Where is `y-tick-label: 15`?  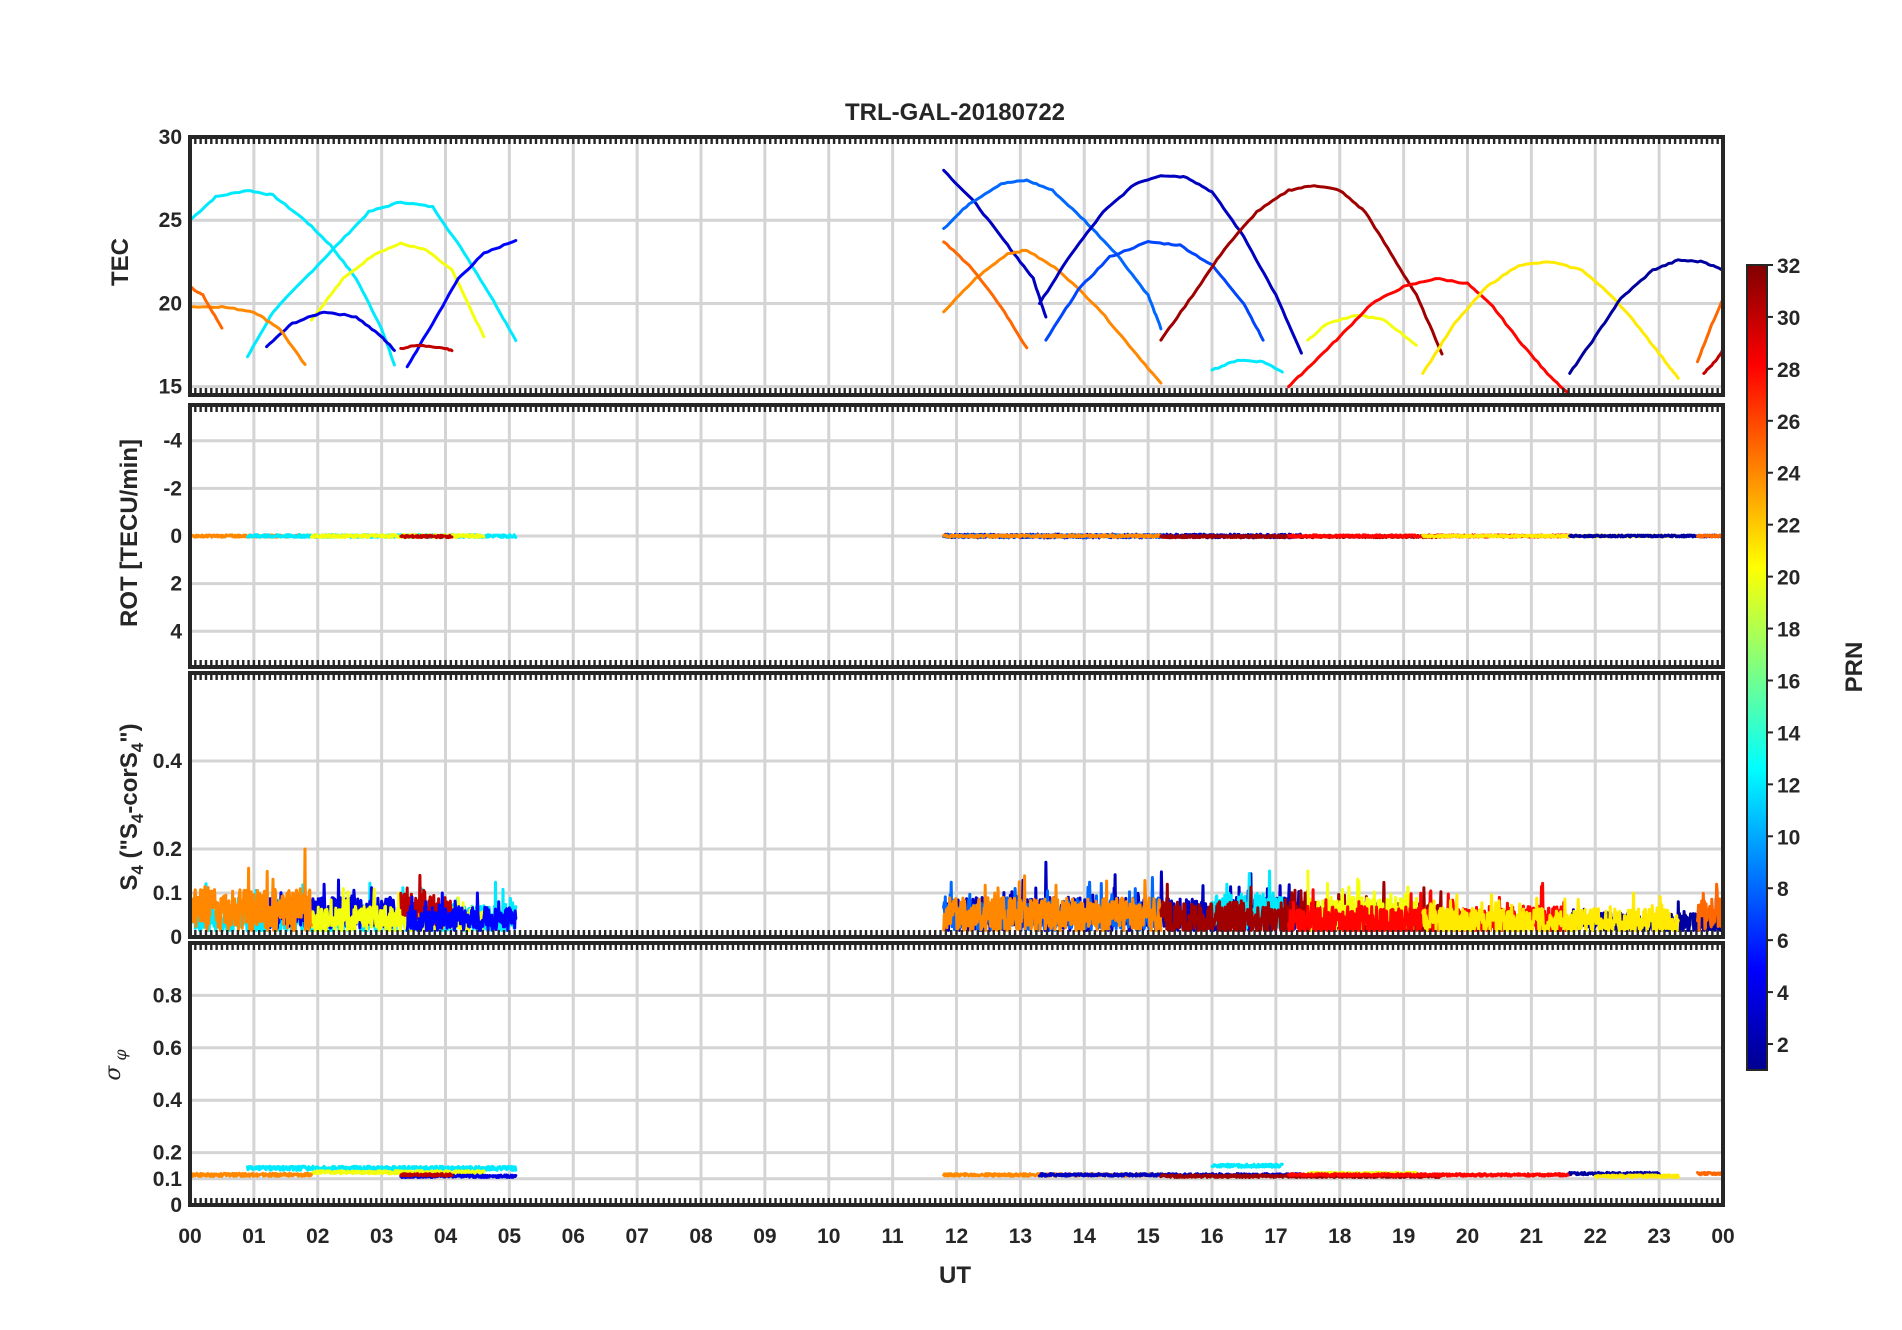 y-tick-label: 15 is located at coordinates (171, 387).